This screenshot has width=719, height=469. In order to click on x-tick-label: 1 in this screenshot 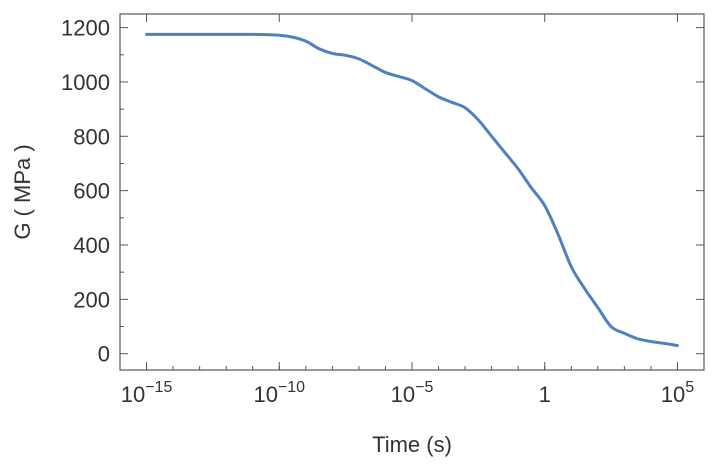, I will do `click(545, 394)`.